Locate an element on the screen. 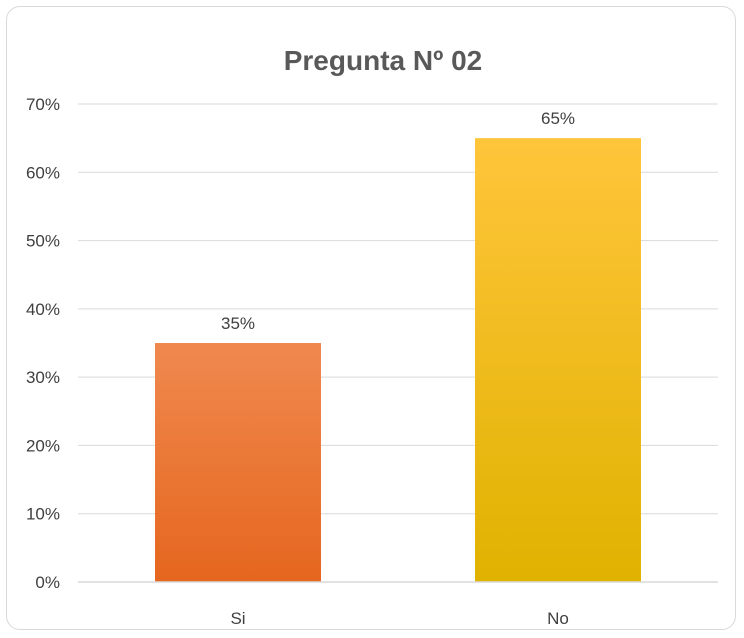 The image size is (744, 638). x-axis-categories: Si No is located at coordinates (399, 618).